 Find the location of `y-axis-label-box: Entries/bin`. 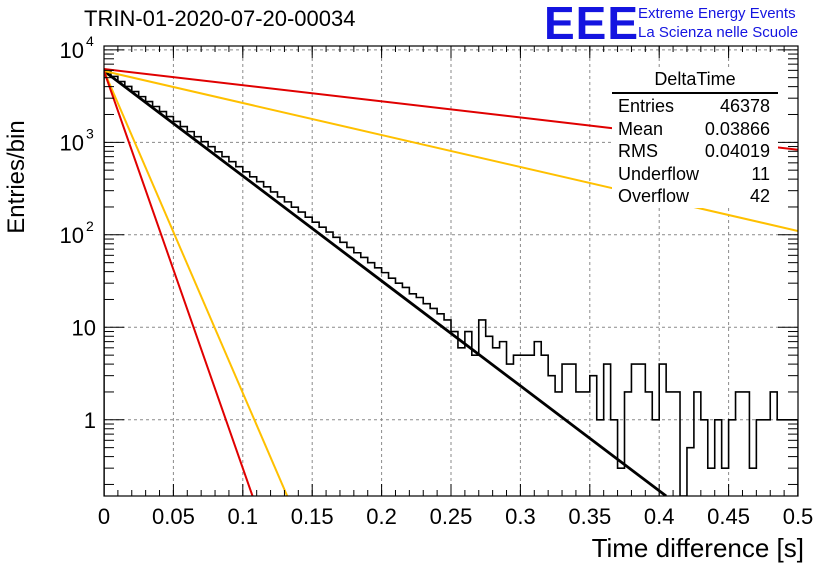

y-axis-label-box: Entries/bin is located at coordinates (17, 177).